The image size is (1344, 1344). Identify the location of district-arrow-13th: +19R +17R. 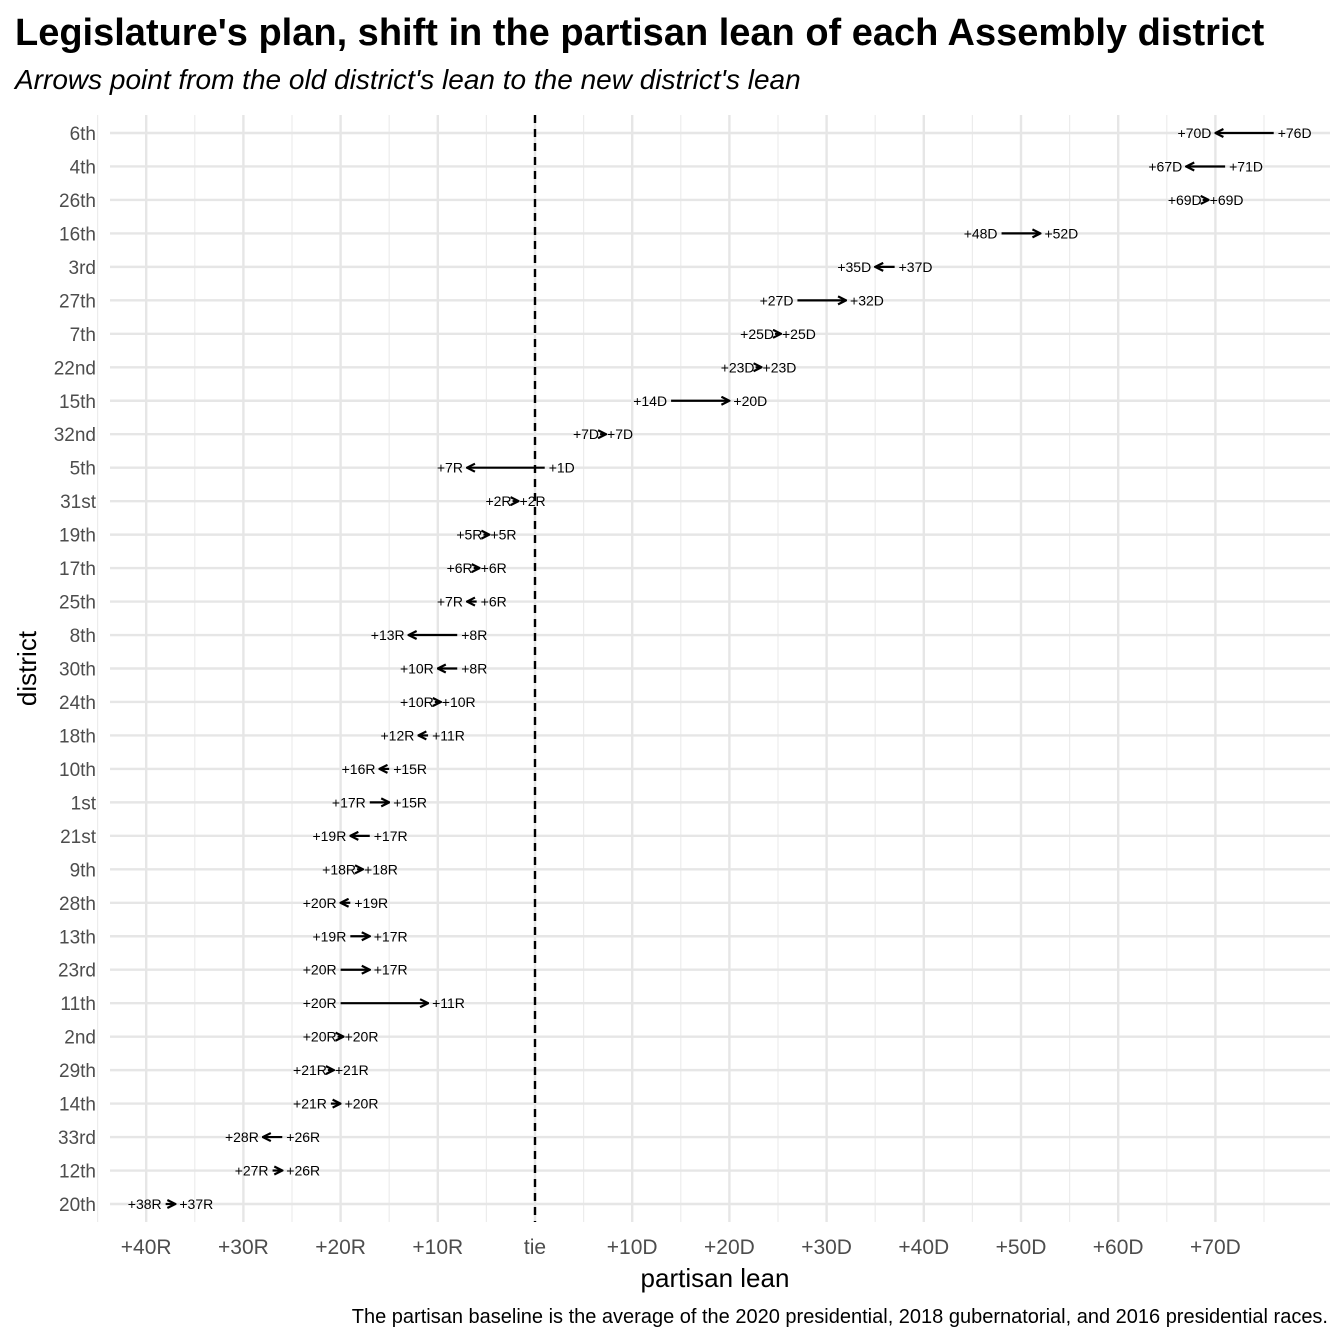
(359, 936).